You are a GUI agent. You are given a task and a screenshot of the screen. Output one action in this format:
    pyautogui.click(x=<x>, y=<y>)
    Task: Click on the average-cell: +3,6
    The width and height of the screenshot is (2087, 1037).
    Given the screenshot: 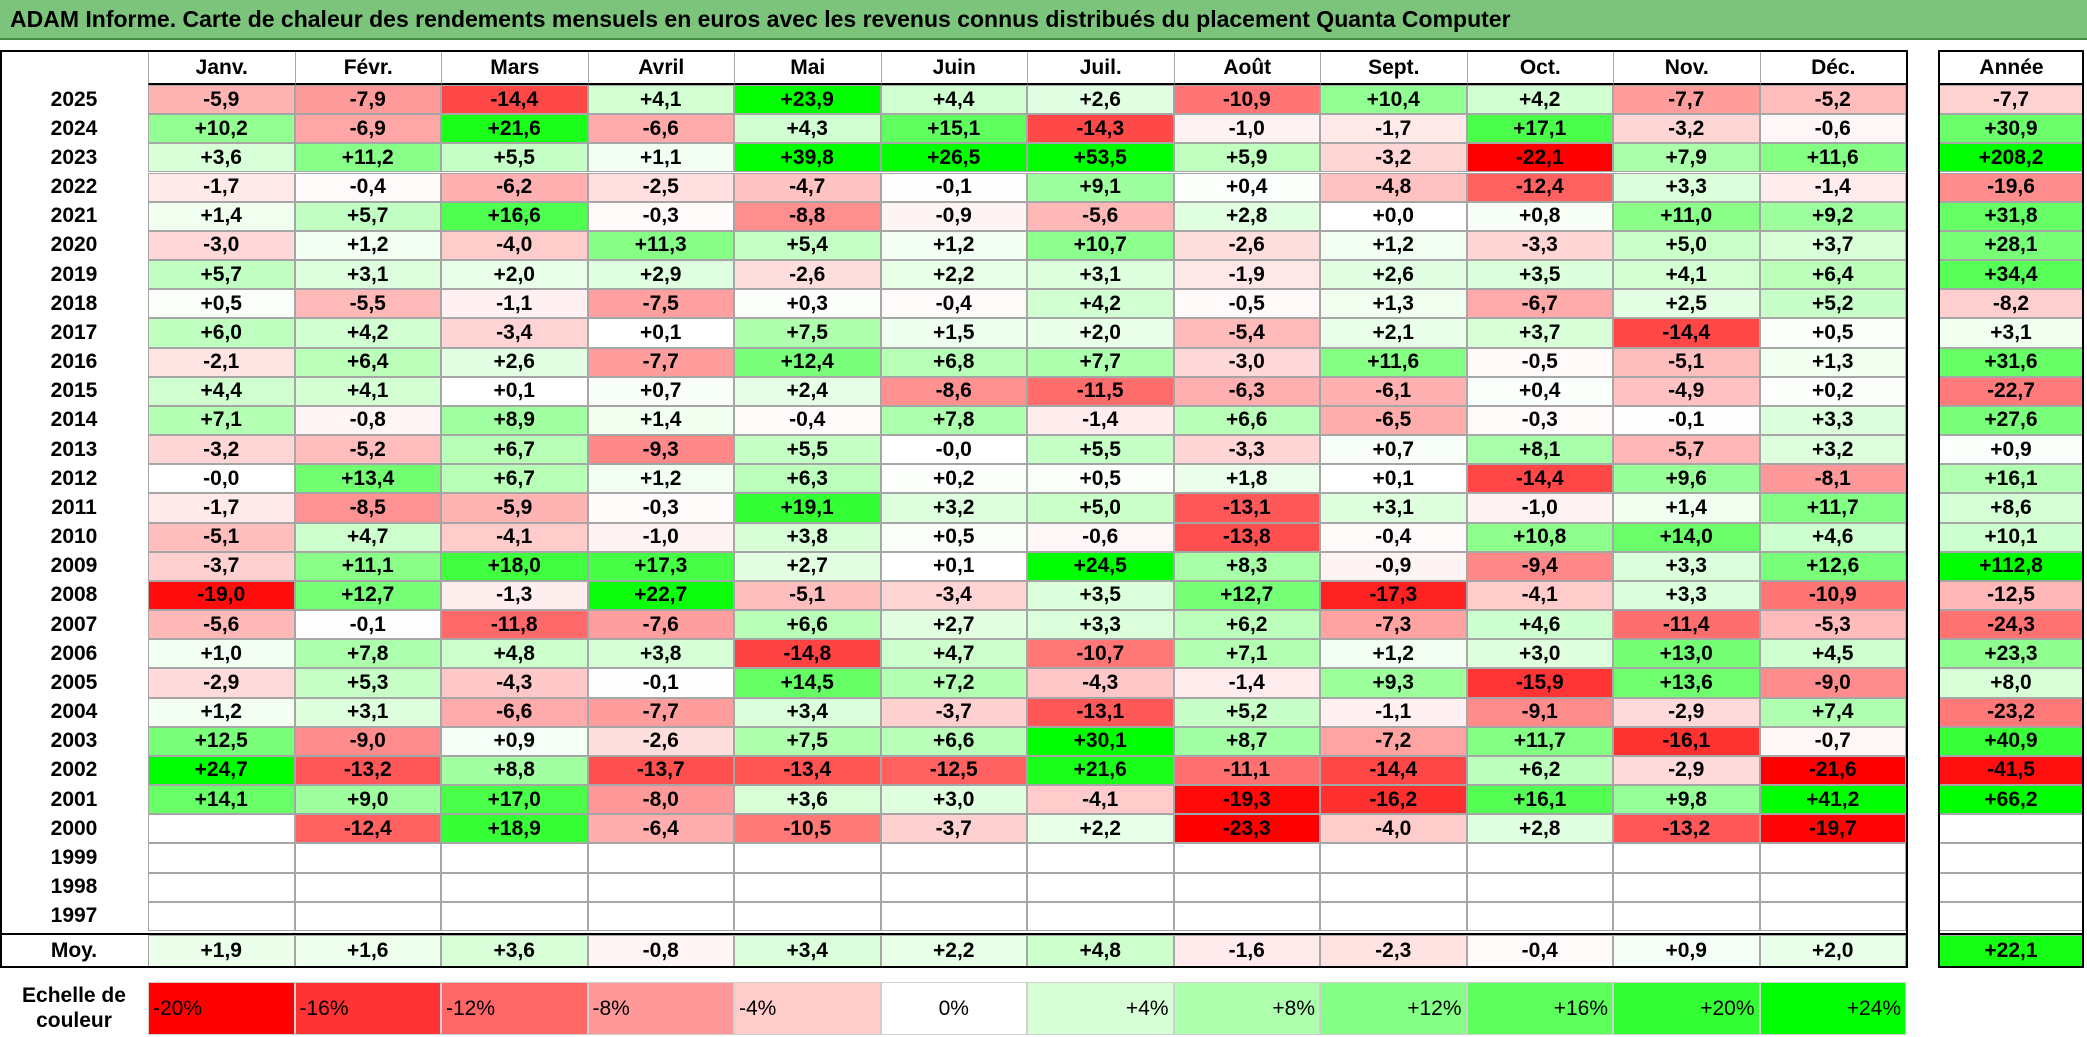 What is the action you would take?
    pyautogui.click(x=514, y=951)
    